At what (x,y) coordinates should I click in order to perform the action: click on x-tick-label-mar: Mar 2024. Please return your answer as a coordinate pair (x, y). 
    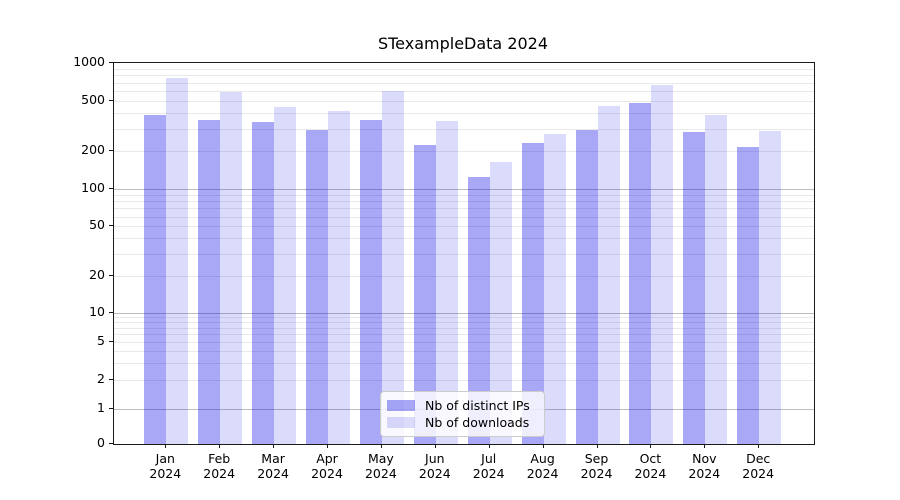
    Looking at the image, I should click on (273, 466).